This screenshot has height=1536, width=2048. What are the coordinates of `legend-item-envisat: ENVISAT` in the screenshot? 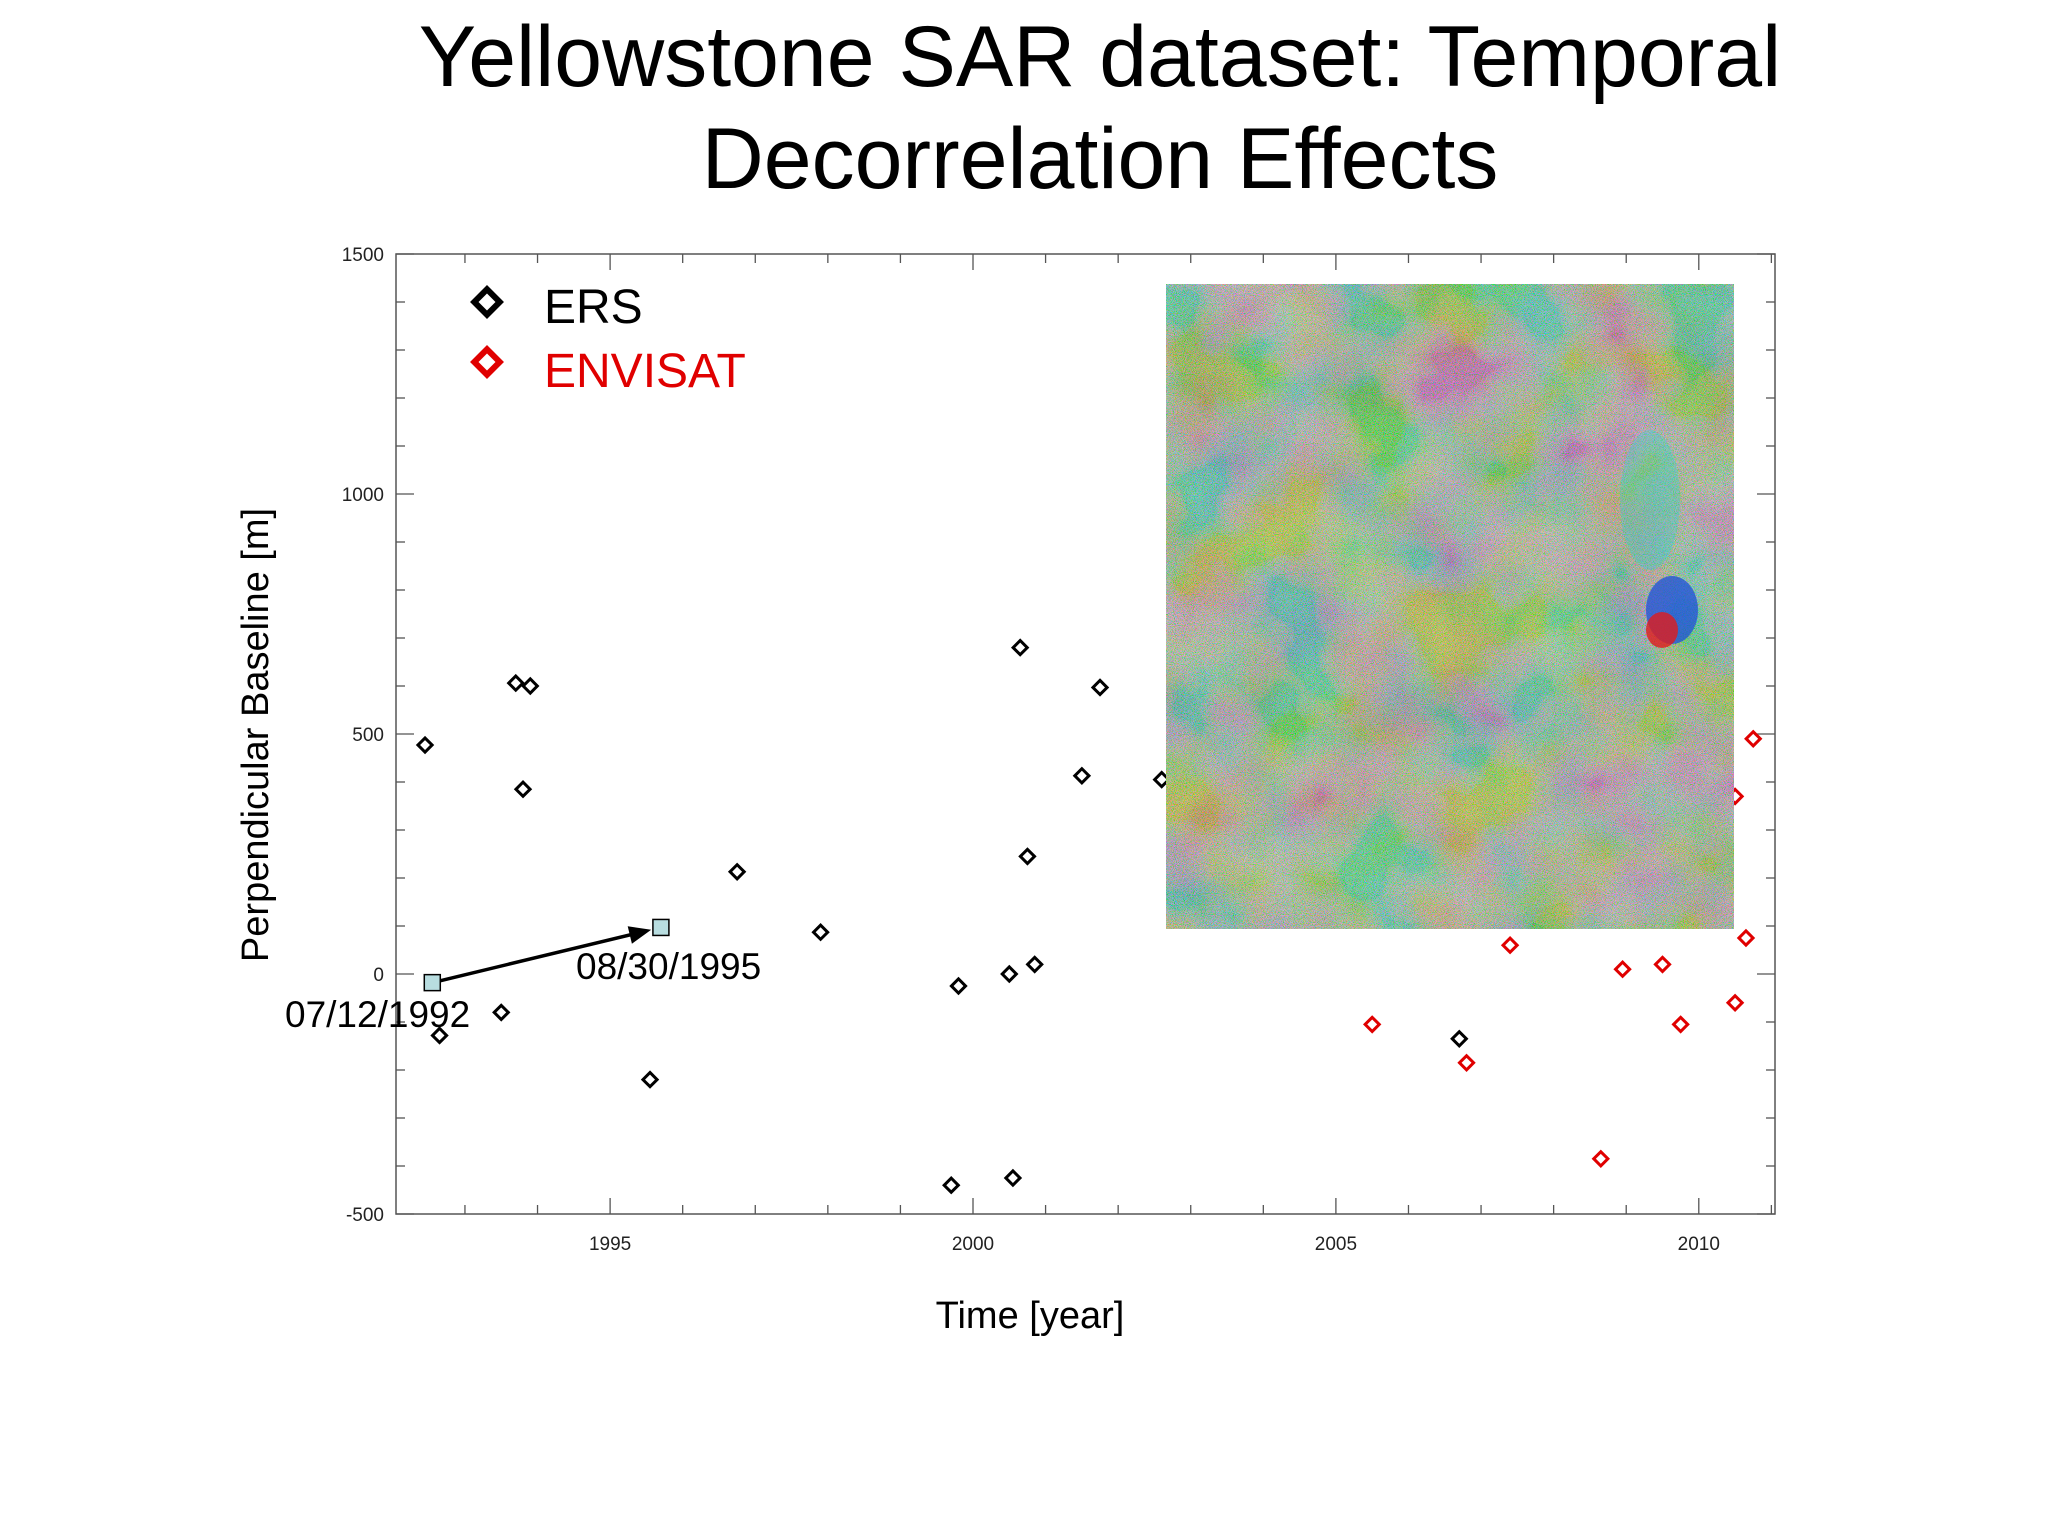 It's located at (608, 371).